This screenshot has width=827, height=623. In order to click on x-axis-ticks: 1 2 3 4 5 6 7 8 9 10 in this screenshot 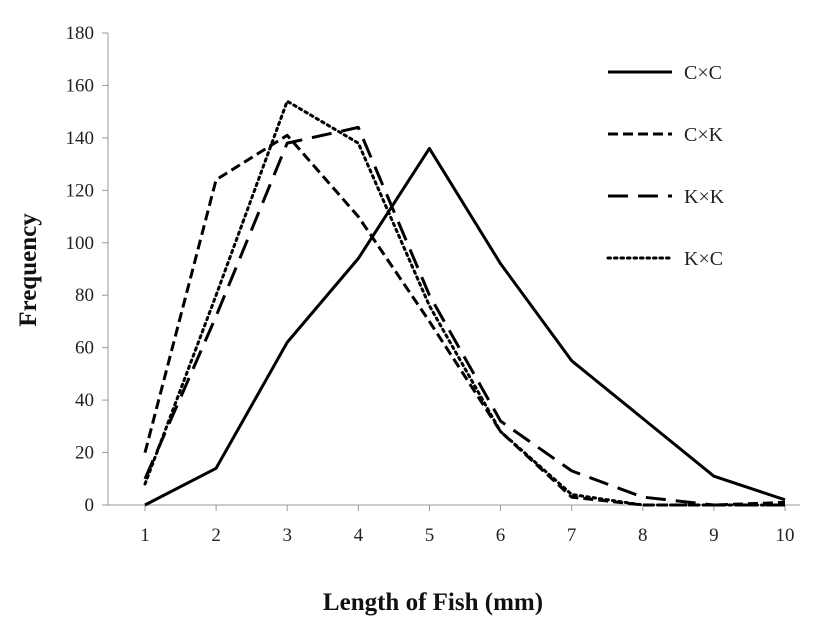, I will do `click(467, 525)`.